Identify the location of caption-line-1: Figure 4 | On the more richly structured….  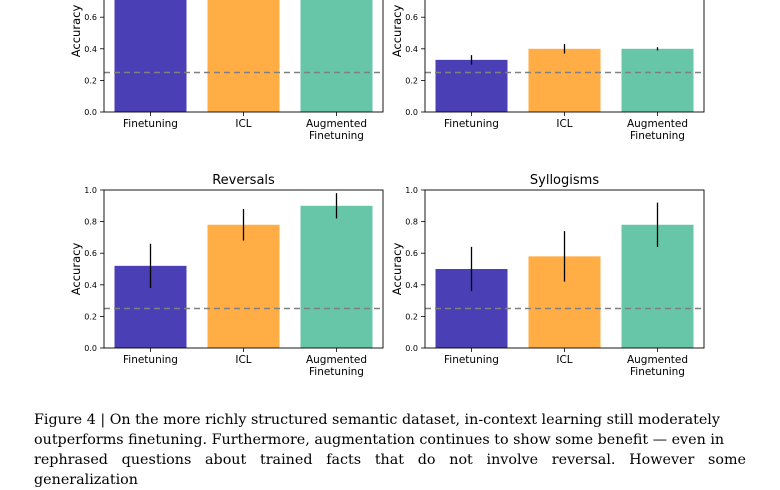
(377, 420).